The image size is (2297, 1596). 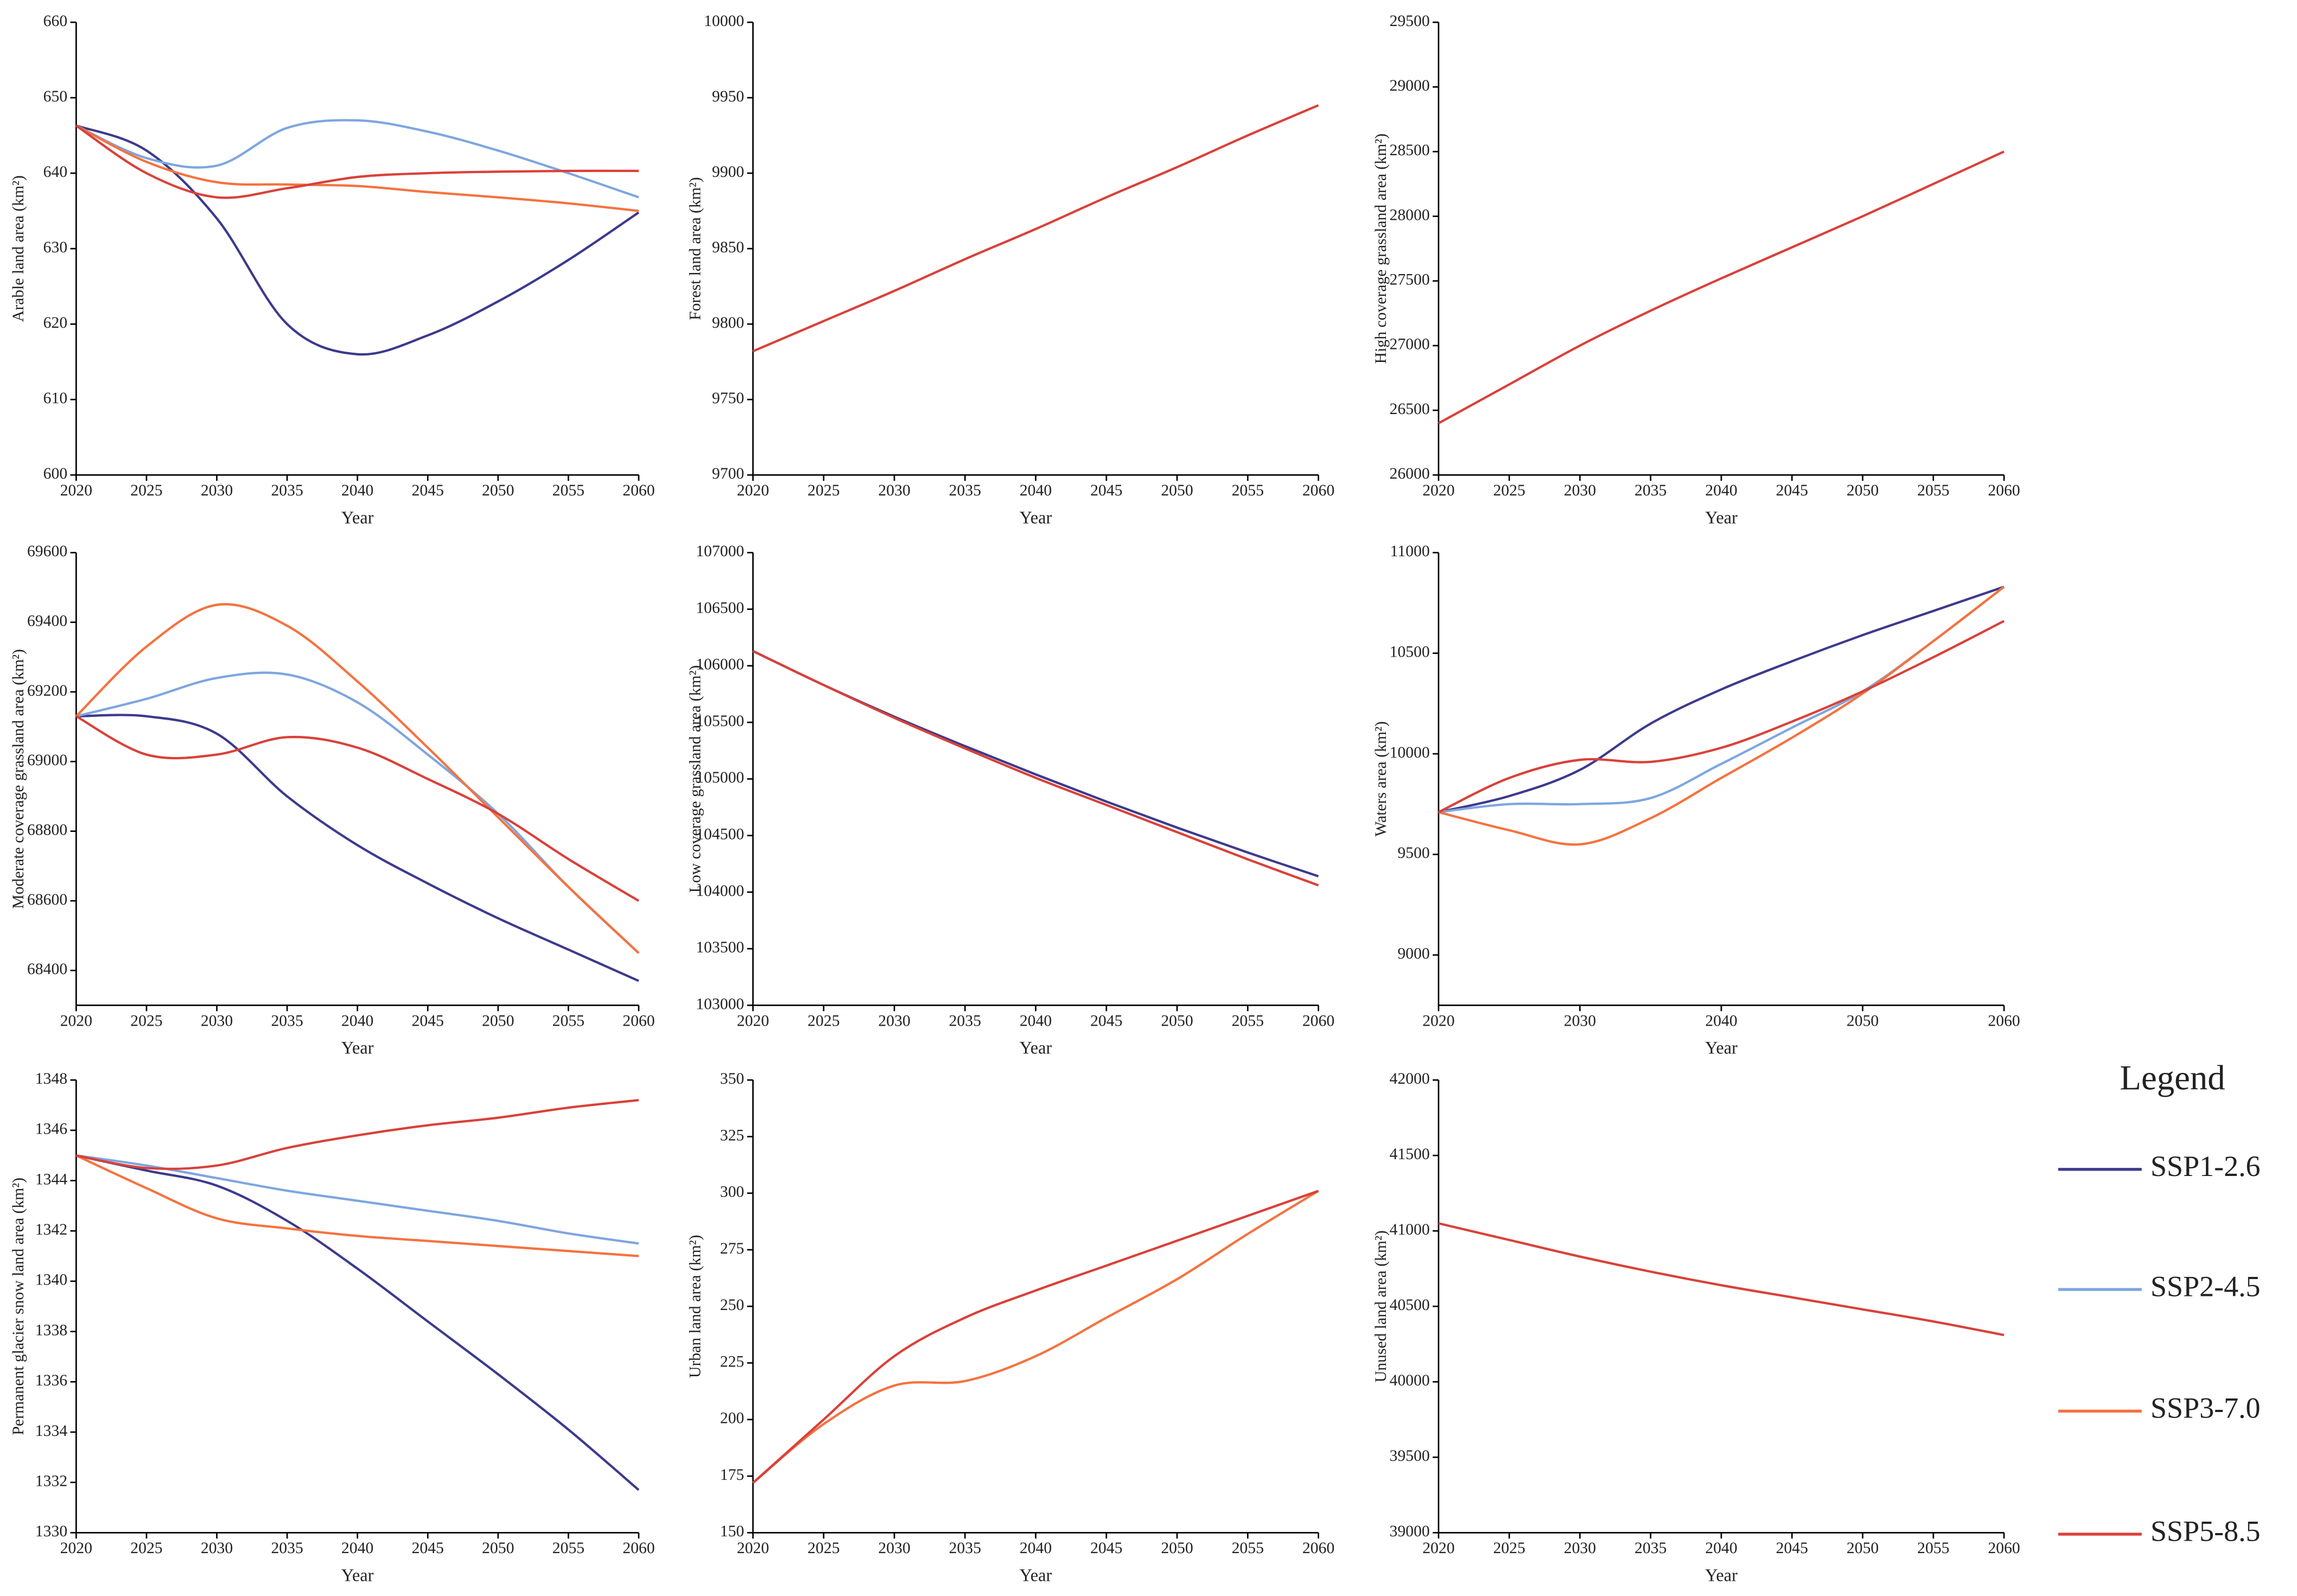 What do you see at coordinates (720, 947) in the screenshot?
I see `y-tick-label: 103500` at bounding box center [720, 947].